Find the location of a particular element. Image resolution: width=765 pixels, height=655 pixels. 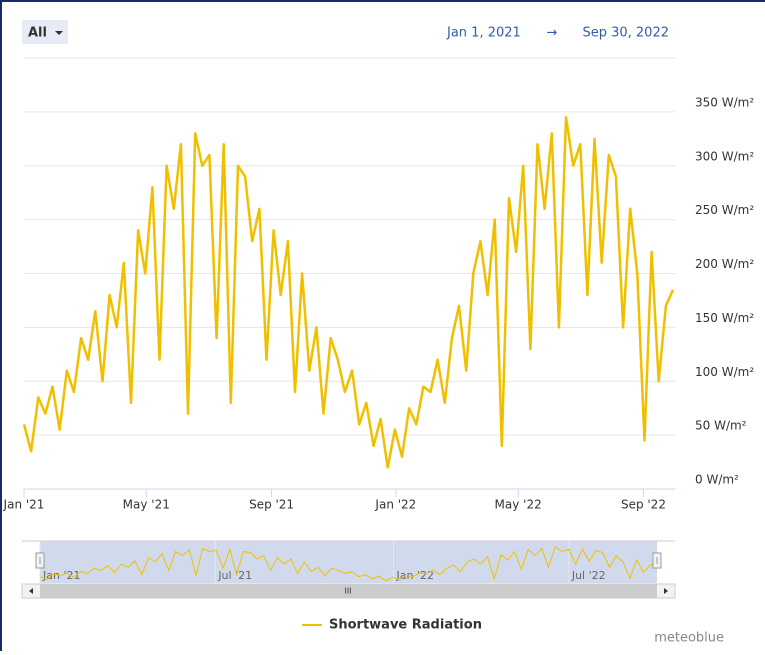

scrollbar-thumb is located at coordinates (348, 591).